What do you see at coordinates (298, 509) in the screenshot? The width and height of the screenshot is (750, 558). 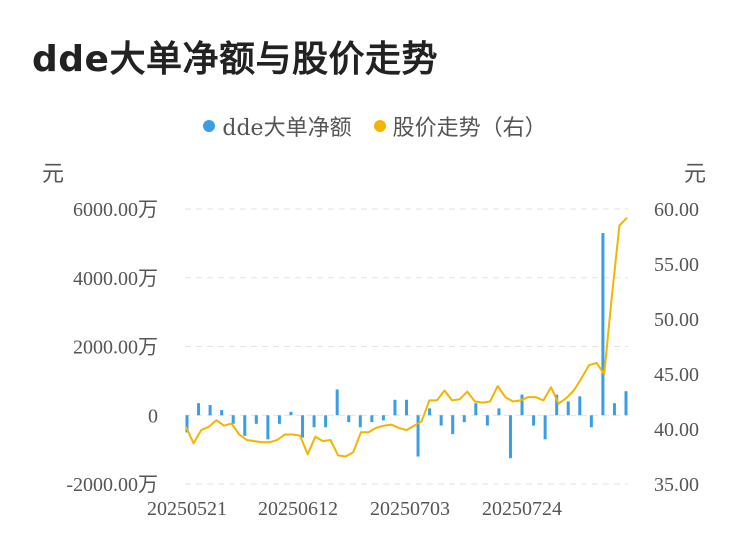 I see `x-axis-tick: 20250612` at bounding box center [298, 509].